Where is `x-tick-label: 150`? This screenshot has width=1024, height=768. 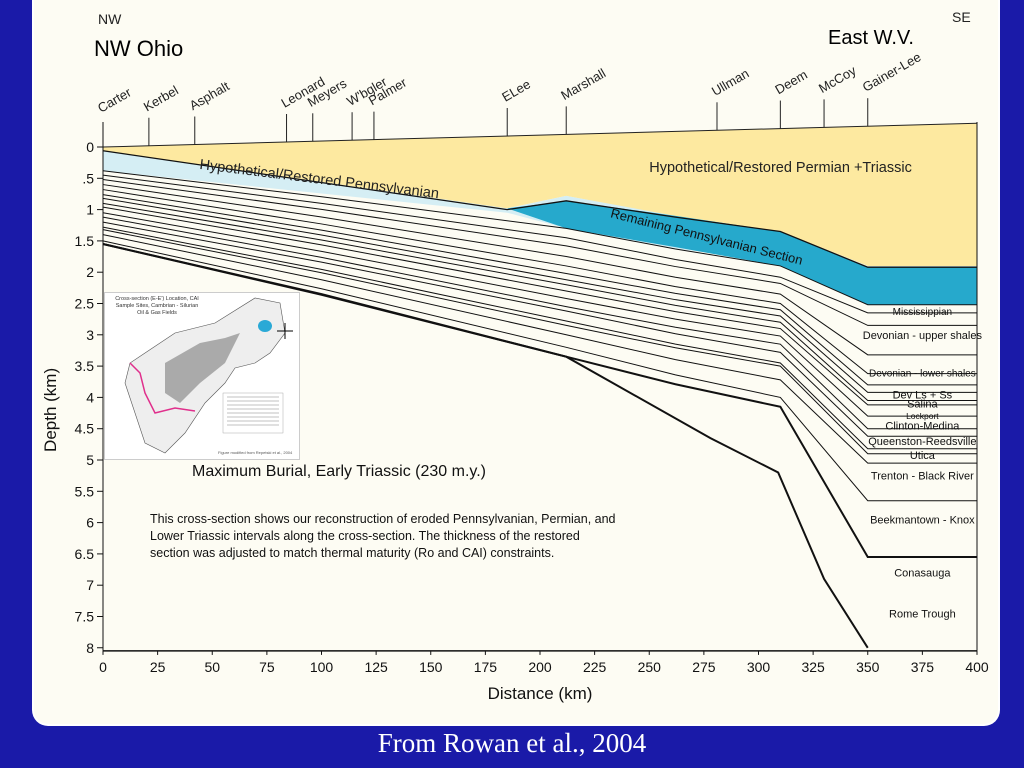
x-tick-label: 150 is located at coordinates (431, 667).